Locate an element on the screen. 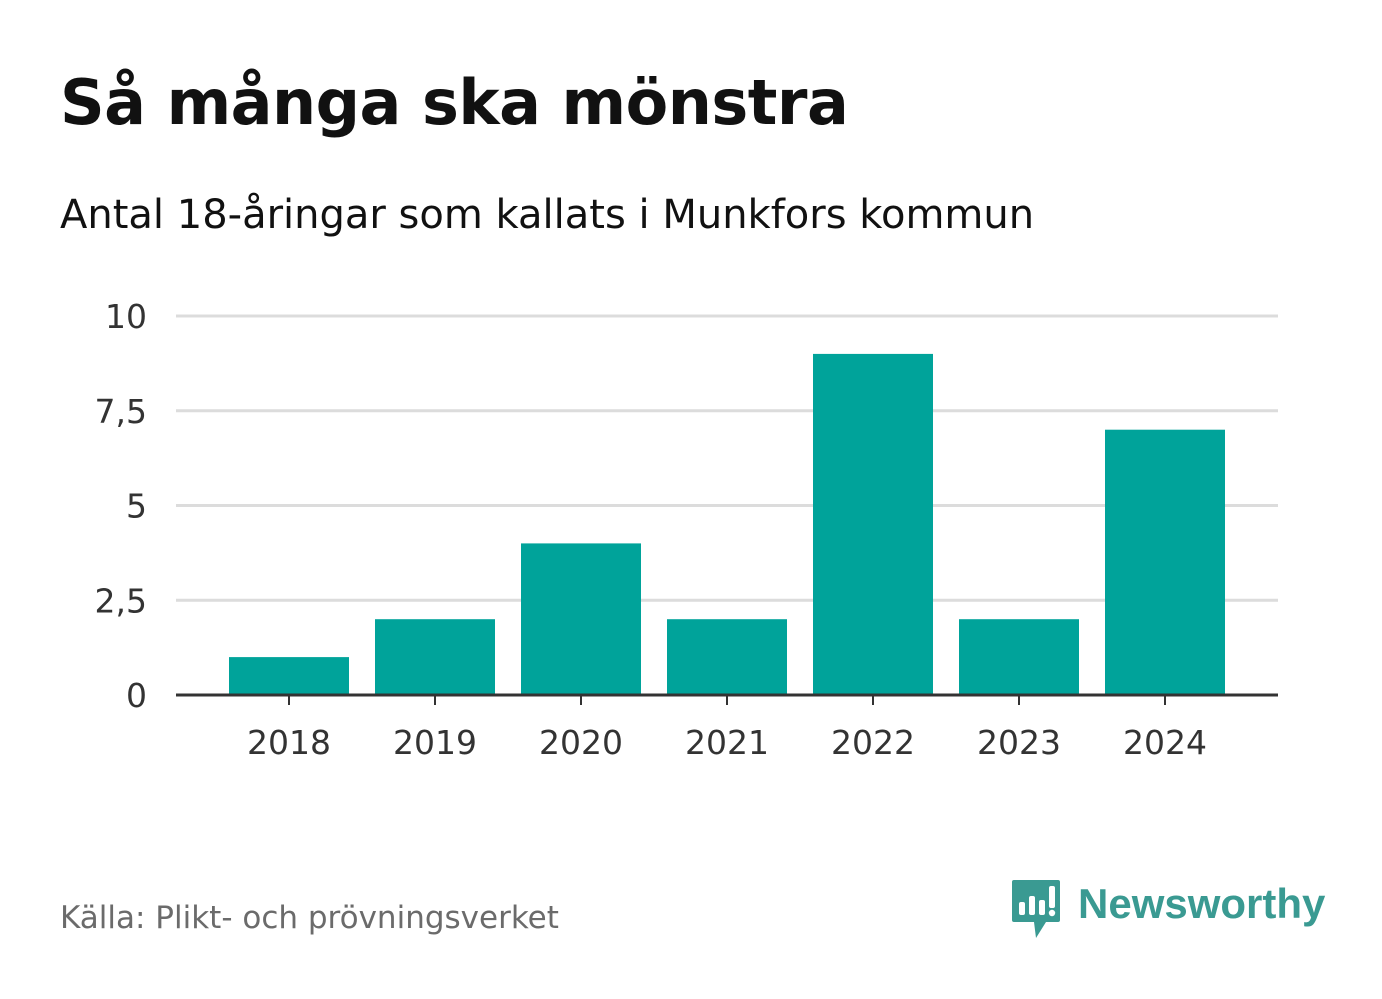  source-note: Källa: Plikt- och prövningsverket is located at coordinates (309, 918).